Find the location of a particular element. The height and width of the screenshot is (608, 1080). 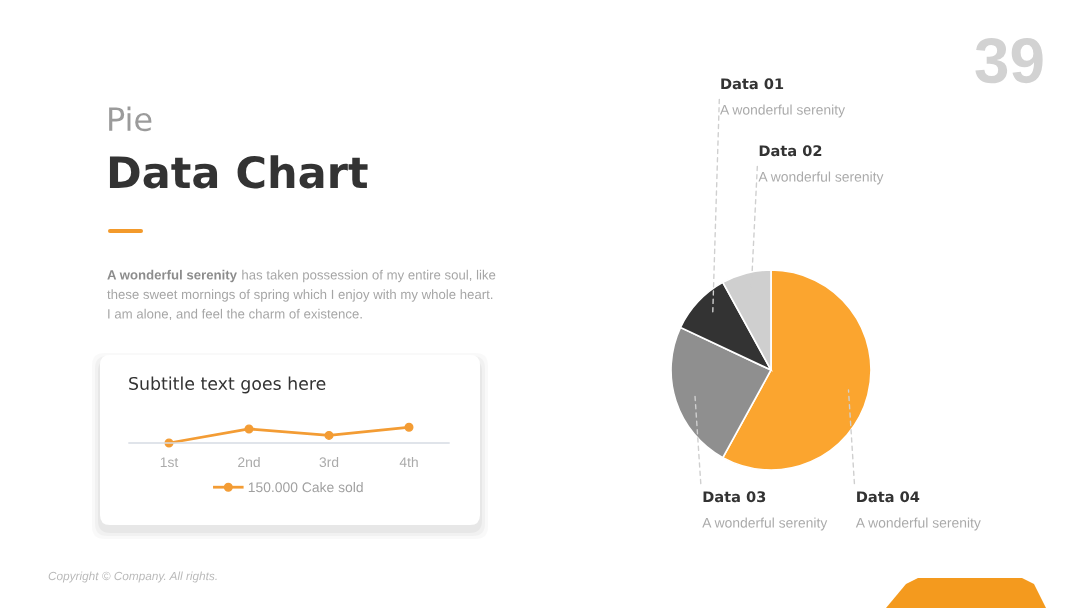

slice-label: Data 04 is located at coordinates (888, 497).